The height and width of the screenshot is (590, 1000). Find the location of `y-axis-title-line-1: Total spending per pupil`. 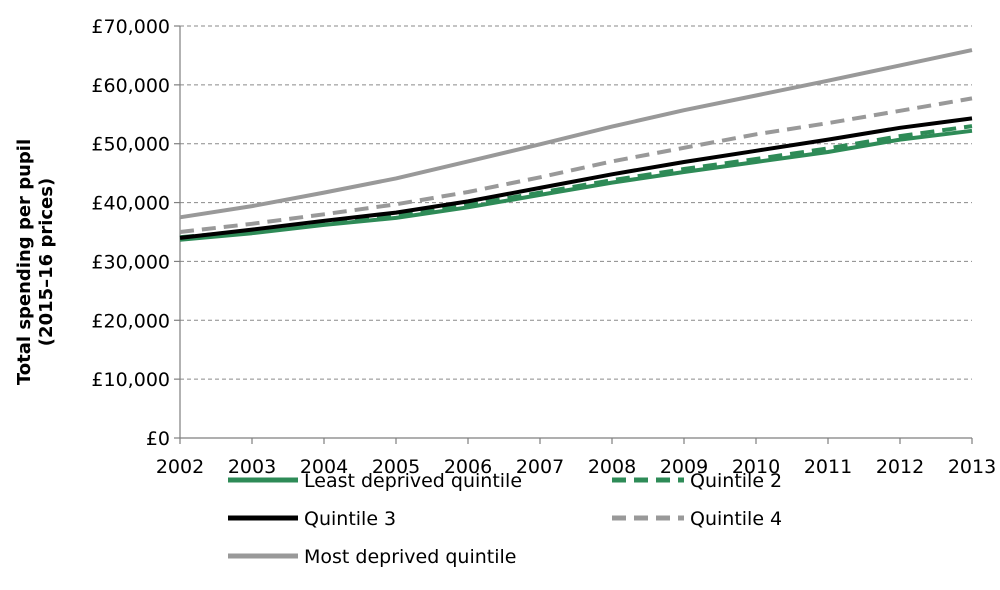

y-axis-title-line-1: Total spending per pupil is located at coordinates (24, 262).